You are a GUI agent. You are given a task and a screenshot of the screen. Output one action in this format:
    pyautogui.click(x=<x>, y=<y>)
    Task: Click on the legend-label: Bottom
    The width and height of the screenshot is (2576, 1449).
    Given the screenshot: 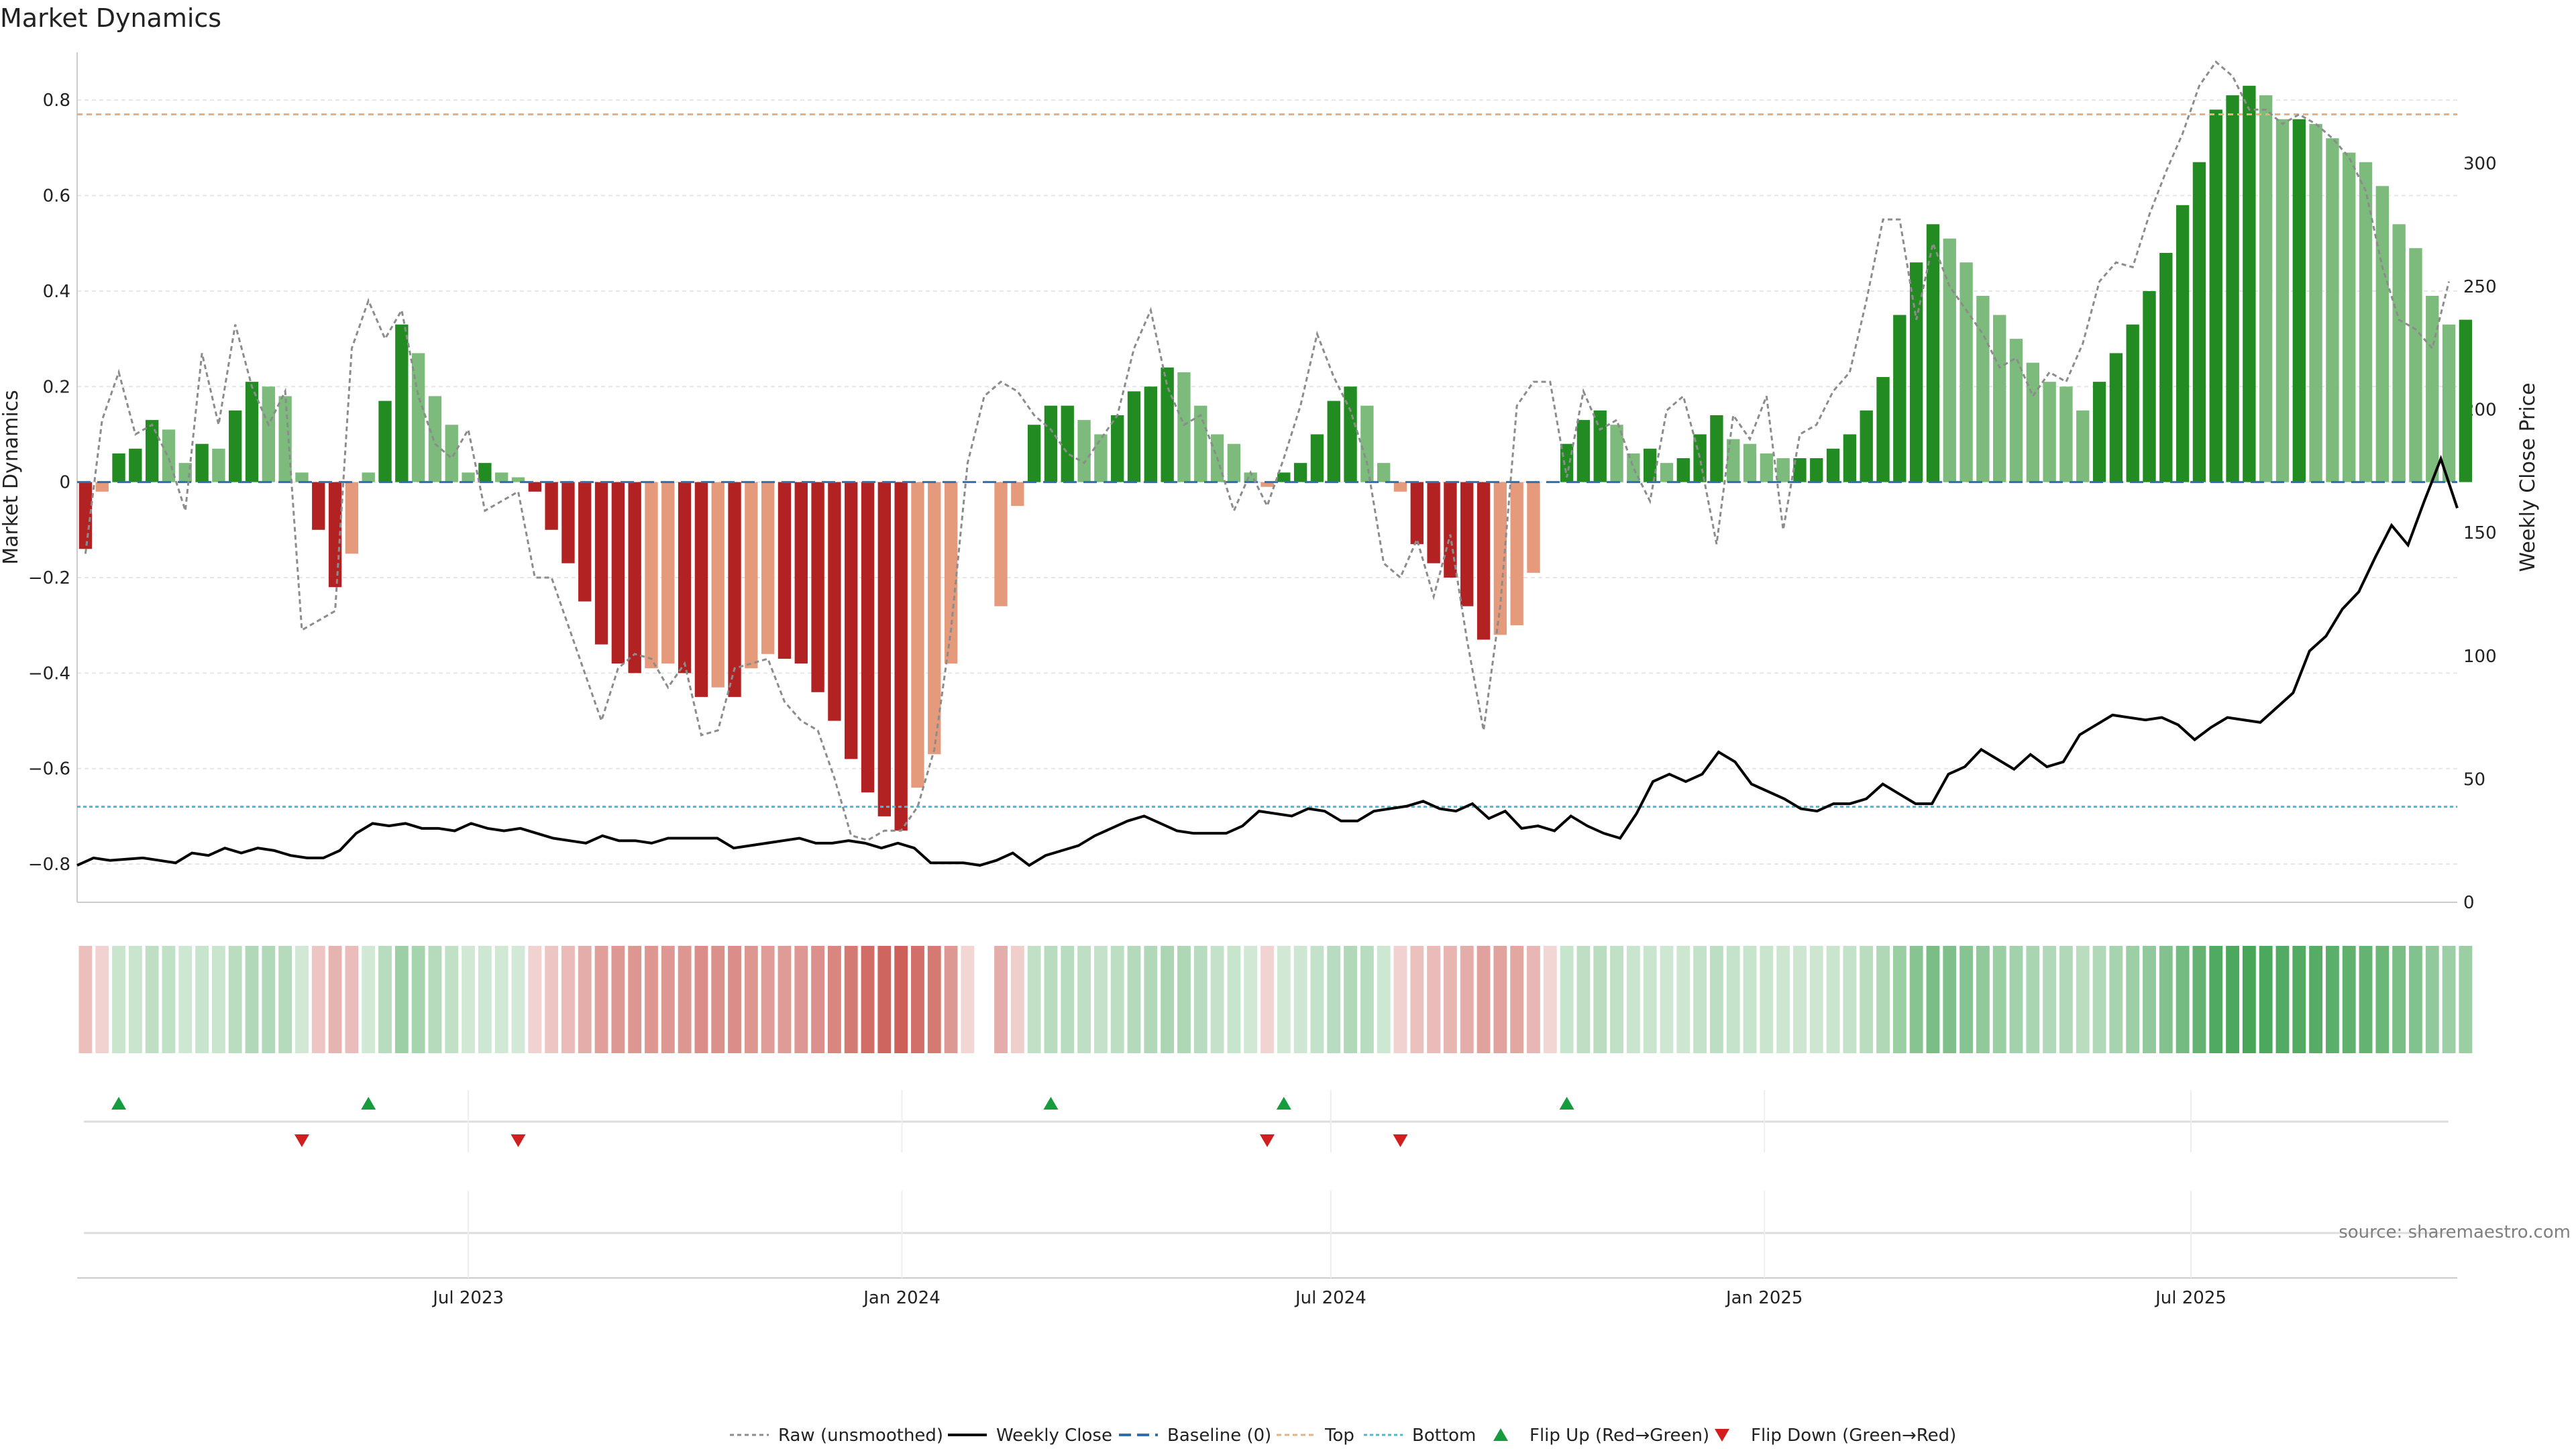 What is the action you would take?
    pyautogui.click(x=1444, y=1436)
    